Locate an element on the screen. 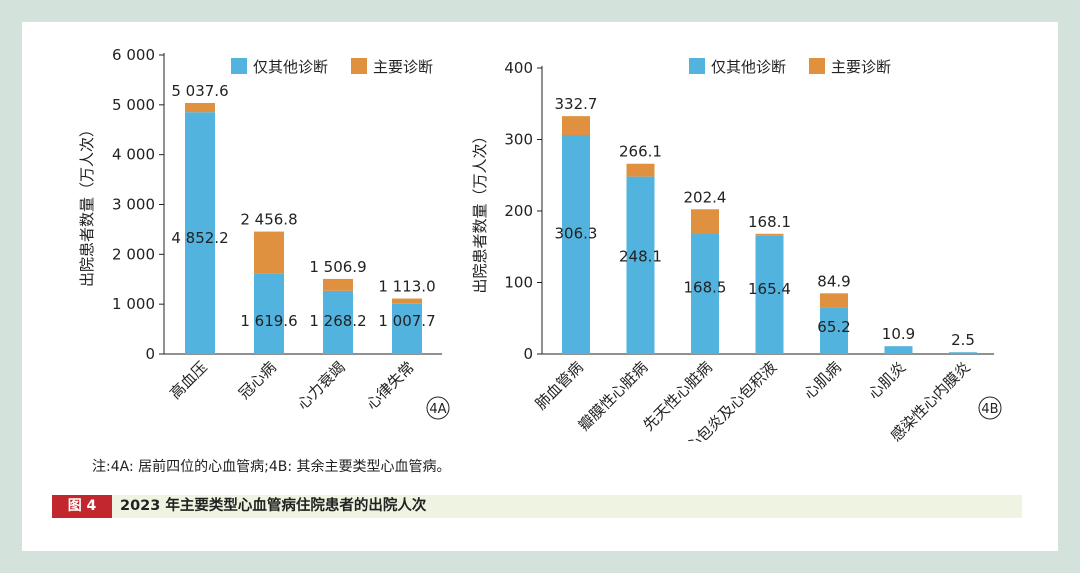  x-category-label: 心律失常 is located at coordinates (390, 385).